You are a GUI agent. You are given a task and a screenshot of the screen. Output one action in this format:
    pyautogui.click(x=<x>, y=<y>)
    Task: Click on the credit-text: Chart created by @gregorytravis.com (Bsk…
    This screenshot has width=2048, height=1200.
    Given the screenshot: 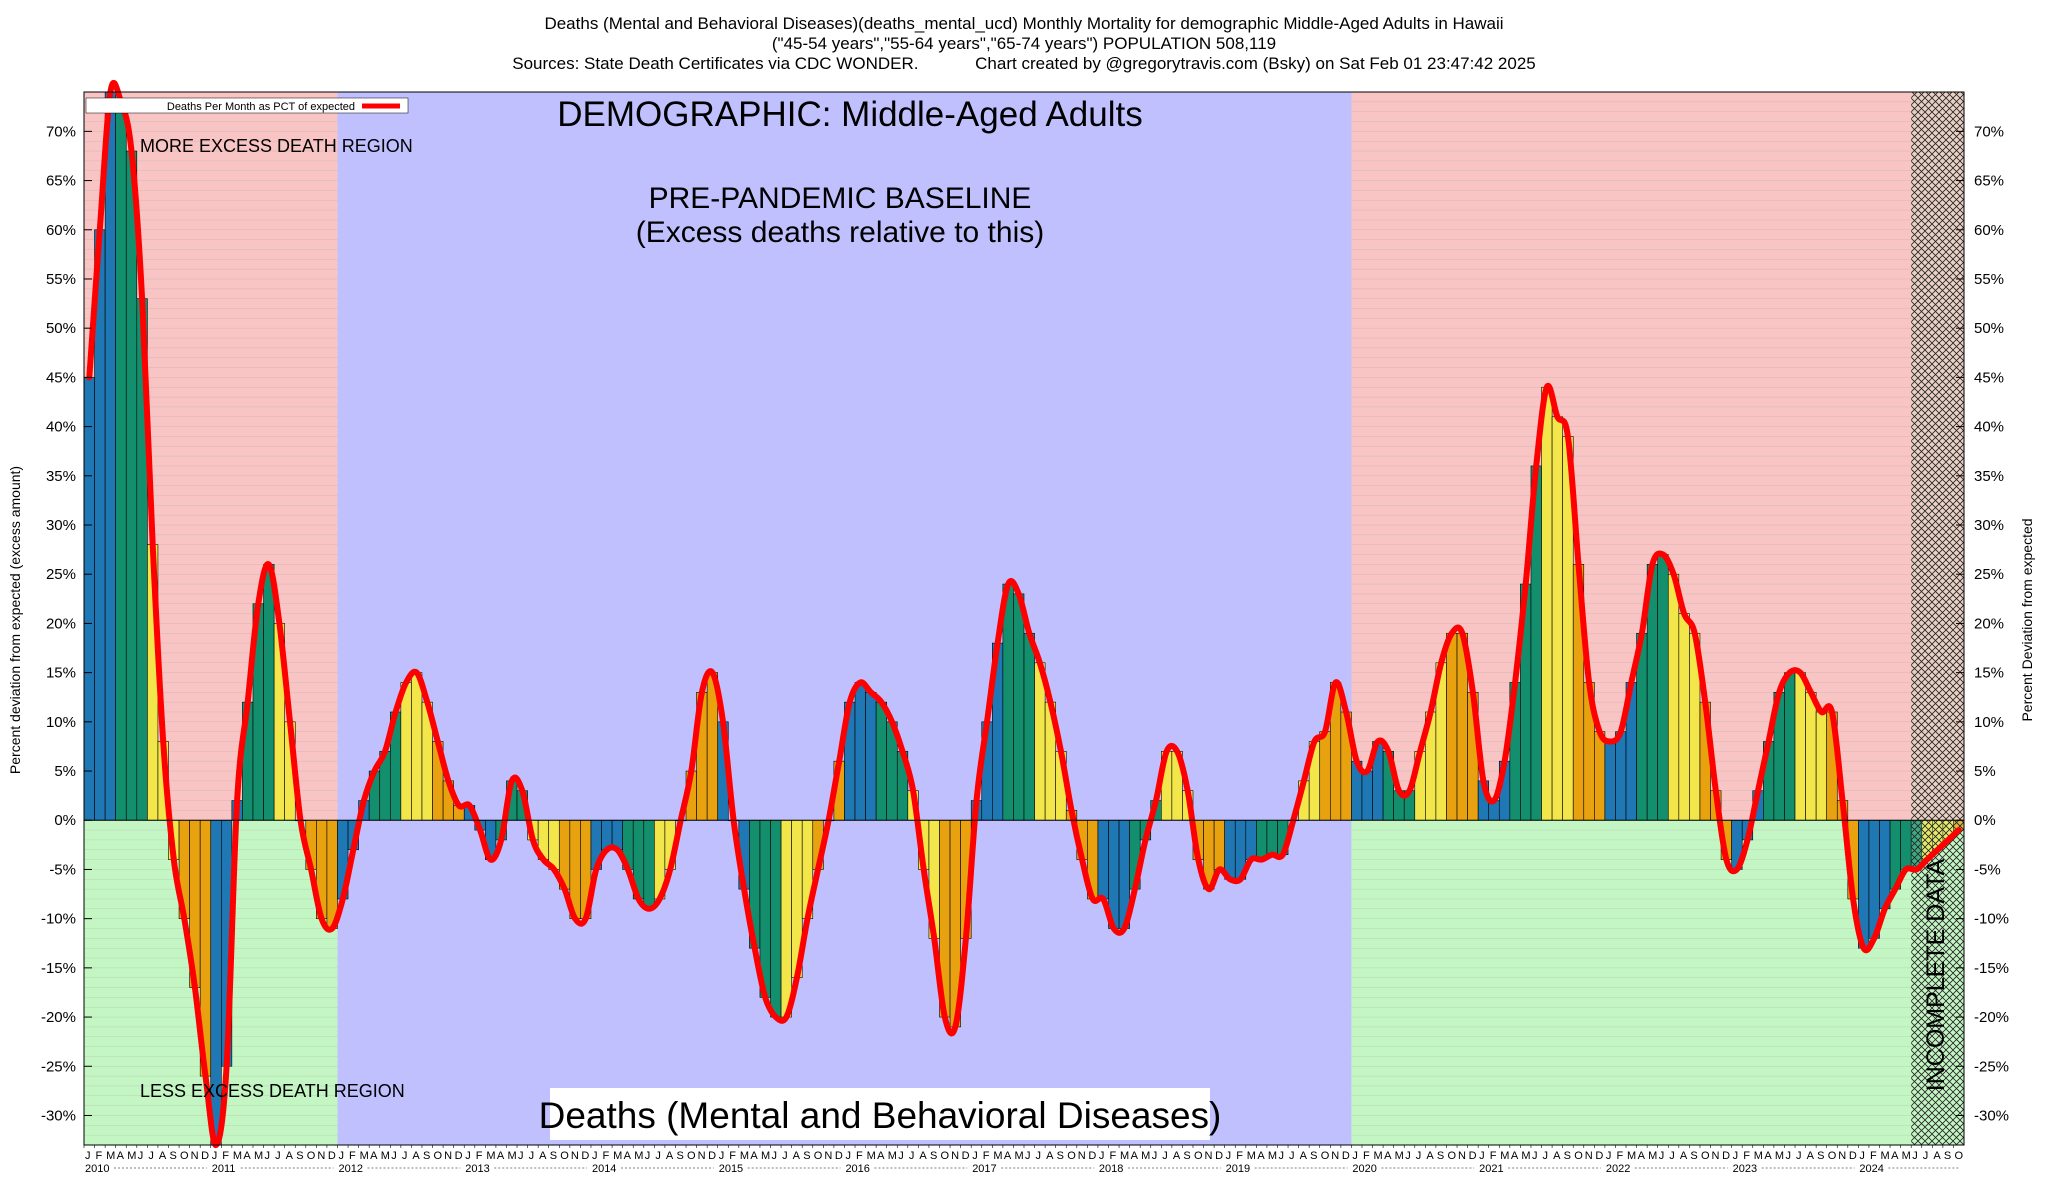 What is the action you would take?
    pyautogui.click(x=1255, y=63)
    